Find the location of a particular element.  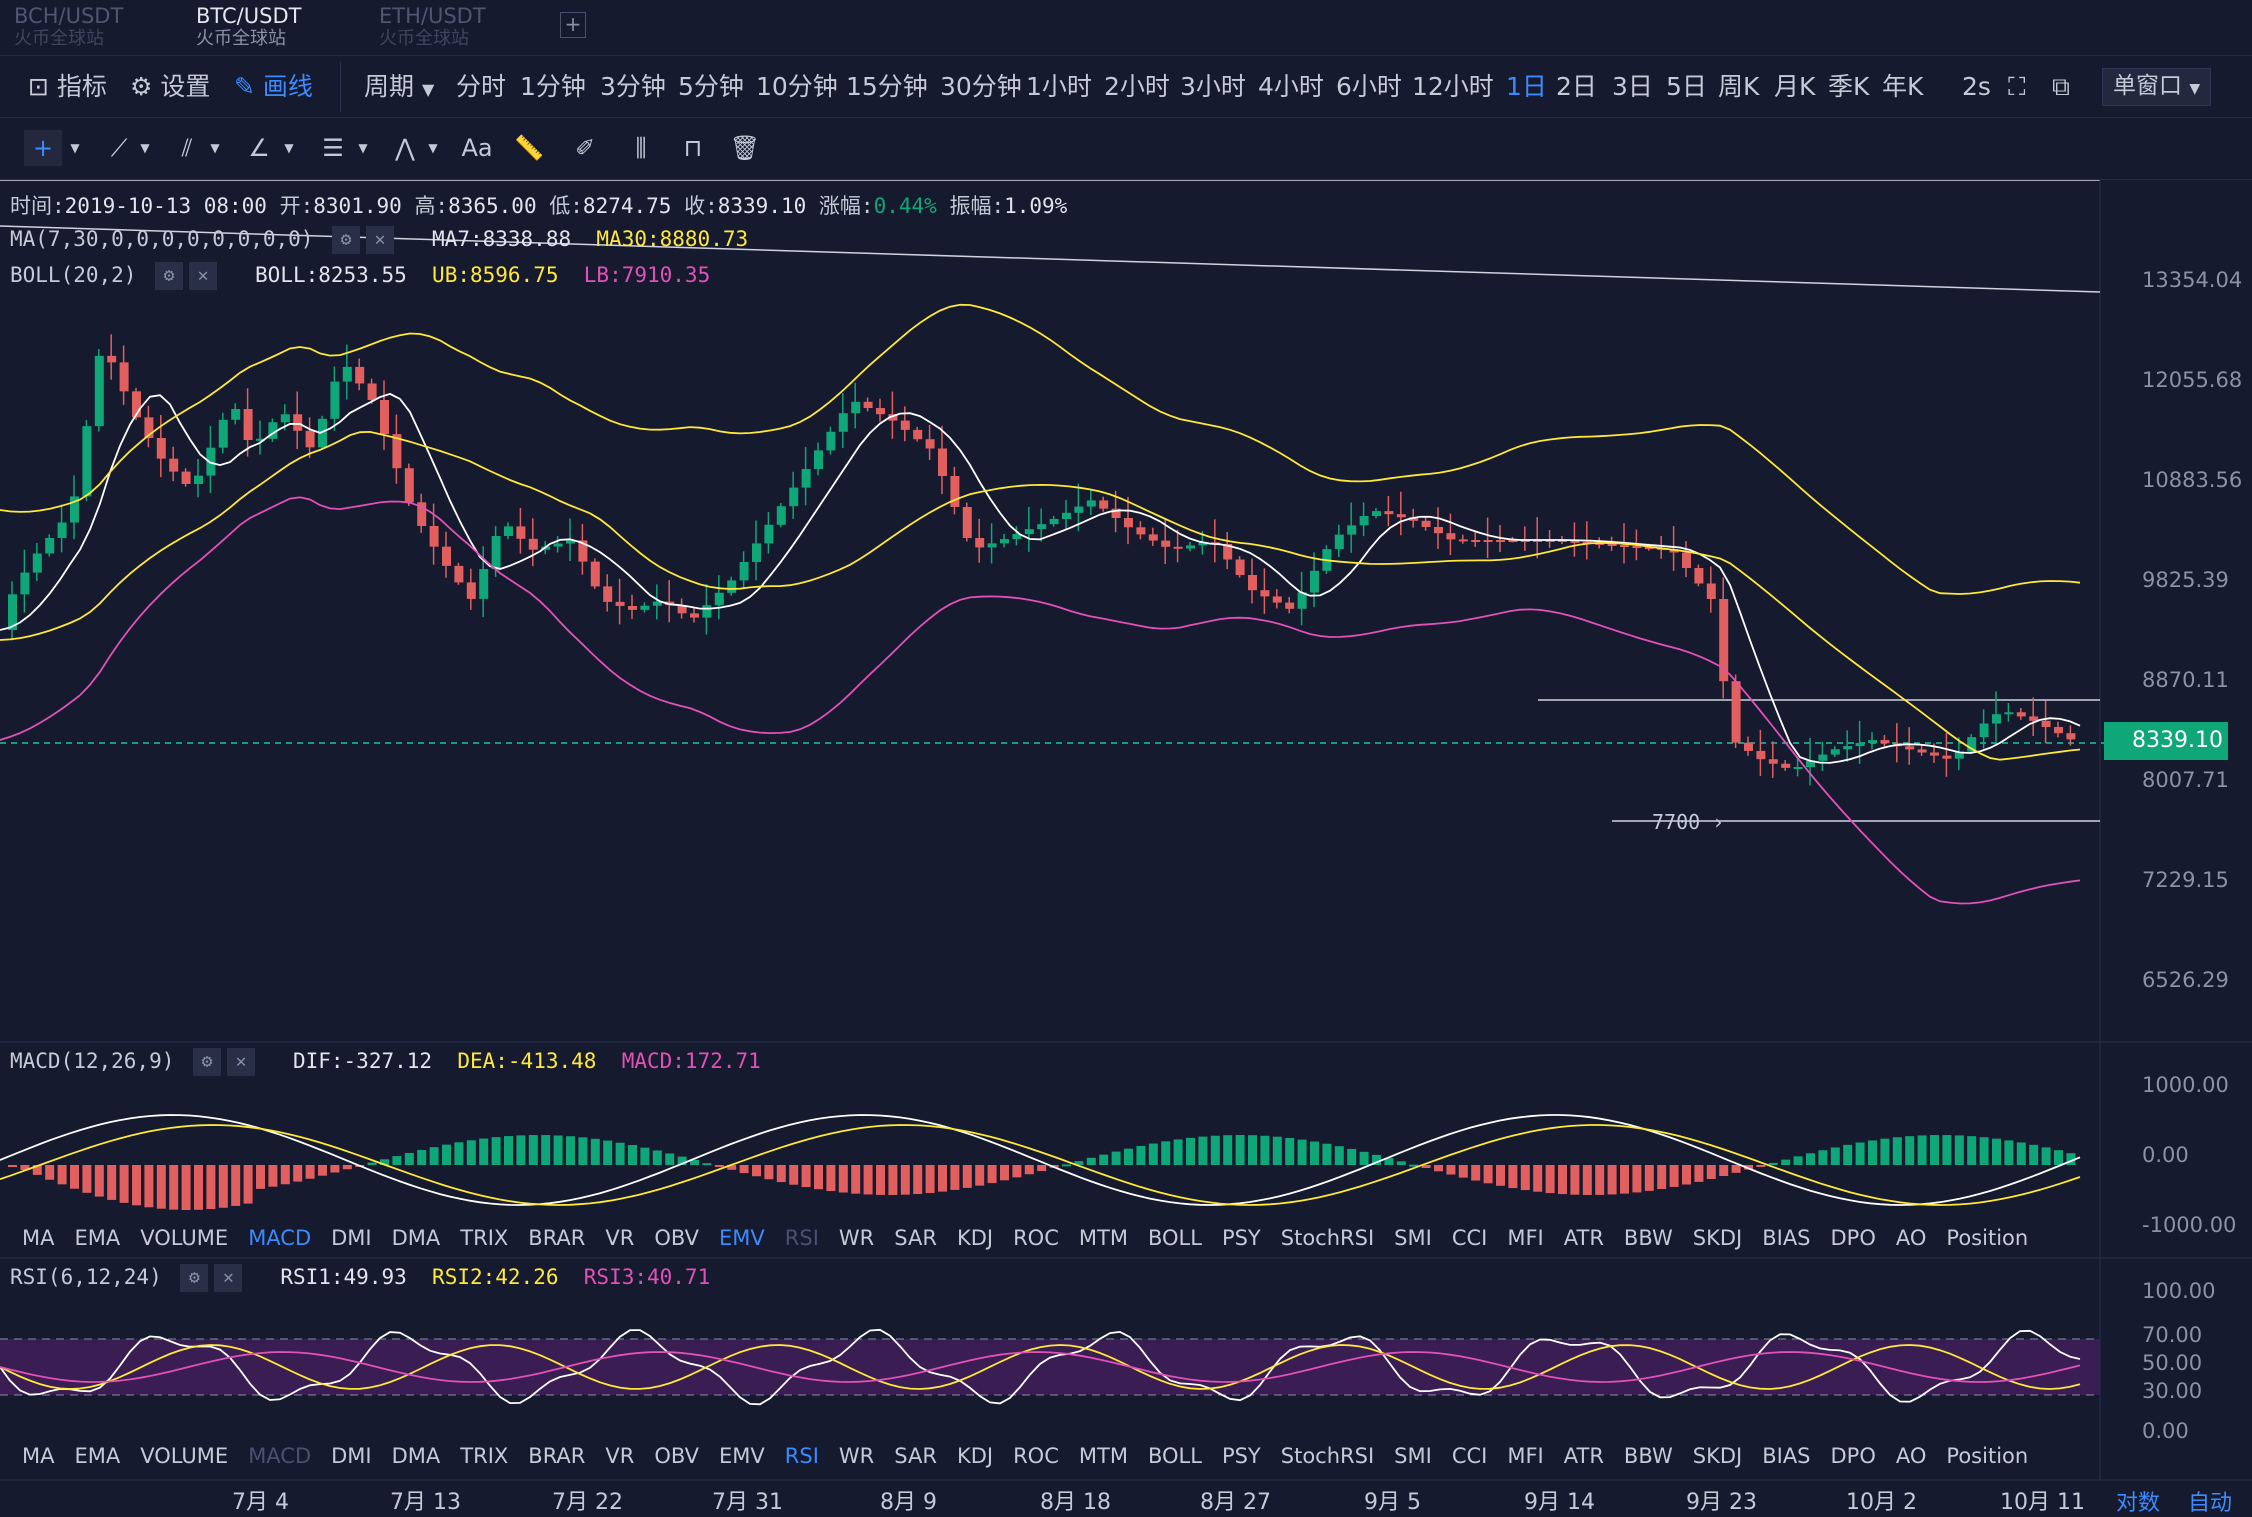

draw-button: ✎ 画线 is located at coordinates (273, 87).